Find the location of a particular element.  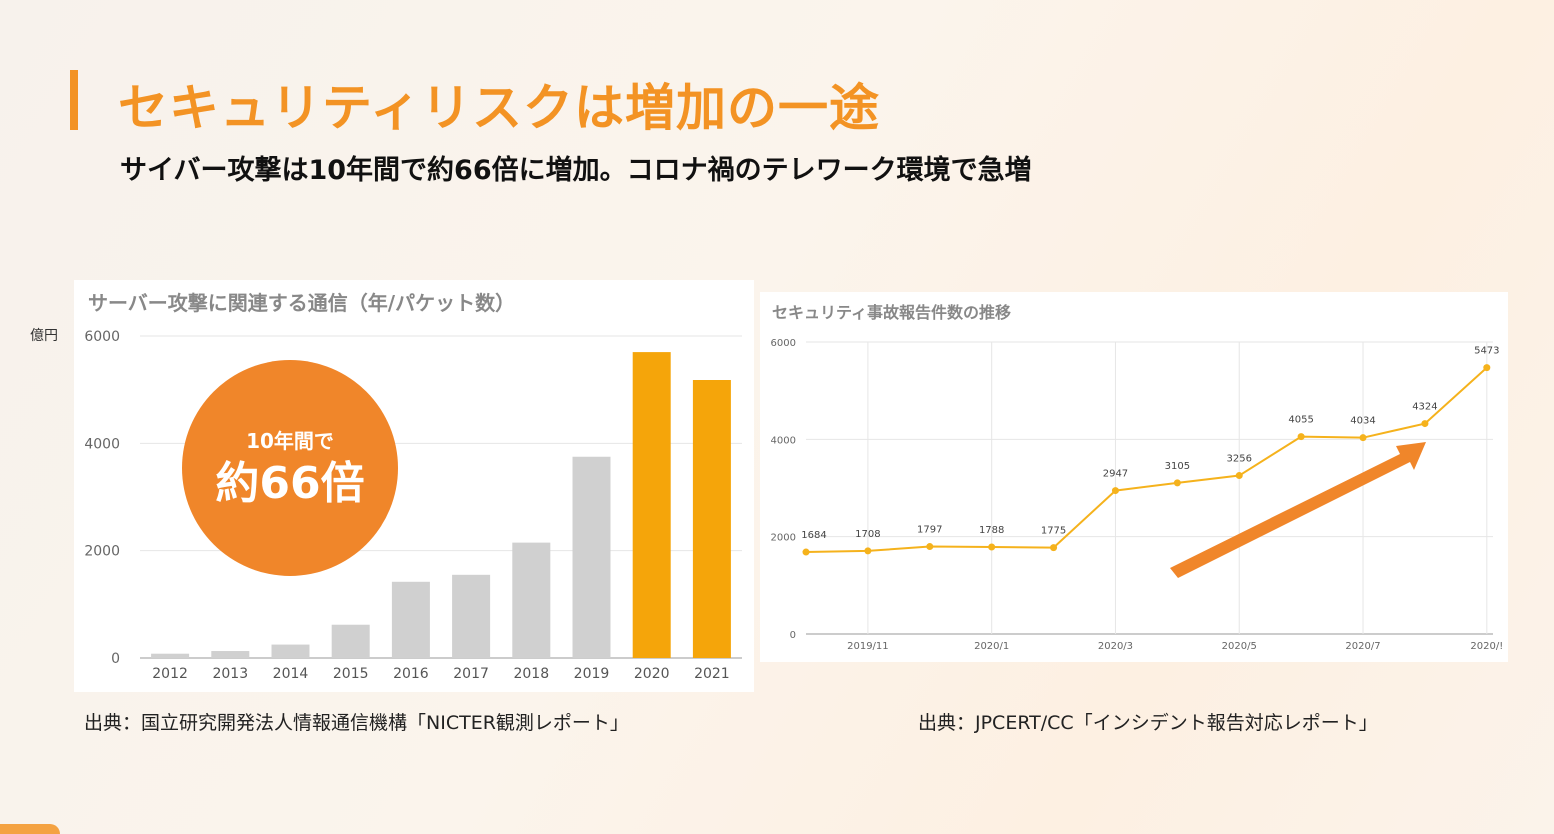

line-xtick-label: 2019/11 is located at coordinates (868, 646).